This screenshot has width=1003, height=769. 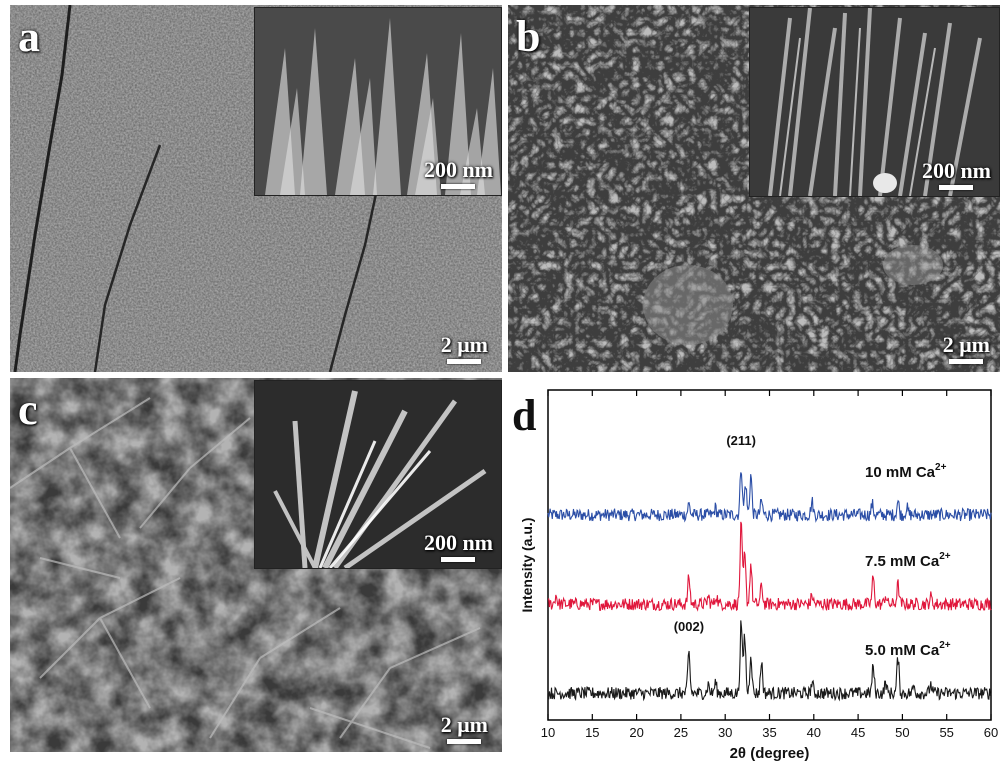 What do you see at coordinates (29, 36) in the screenshot?
I see `panel-letter-a: a` at bounding box center [29, 36].